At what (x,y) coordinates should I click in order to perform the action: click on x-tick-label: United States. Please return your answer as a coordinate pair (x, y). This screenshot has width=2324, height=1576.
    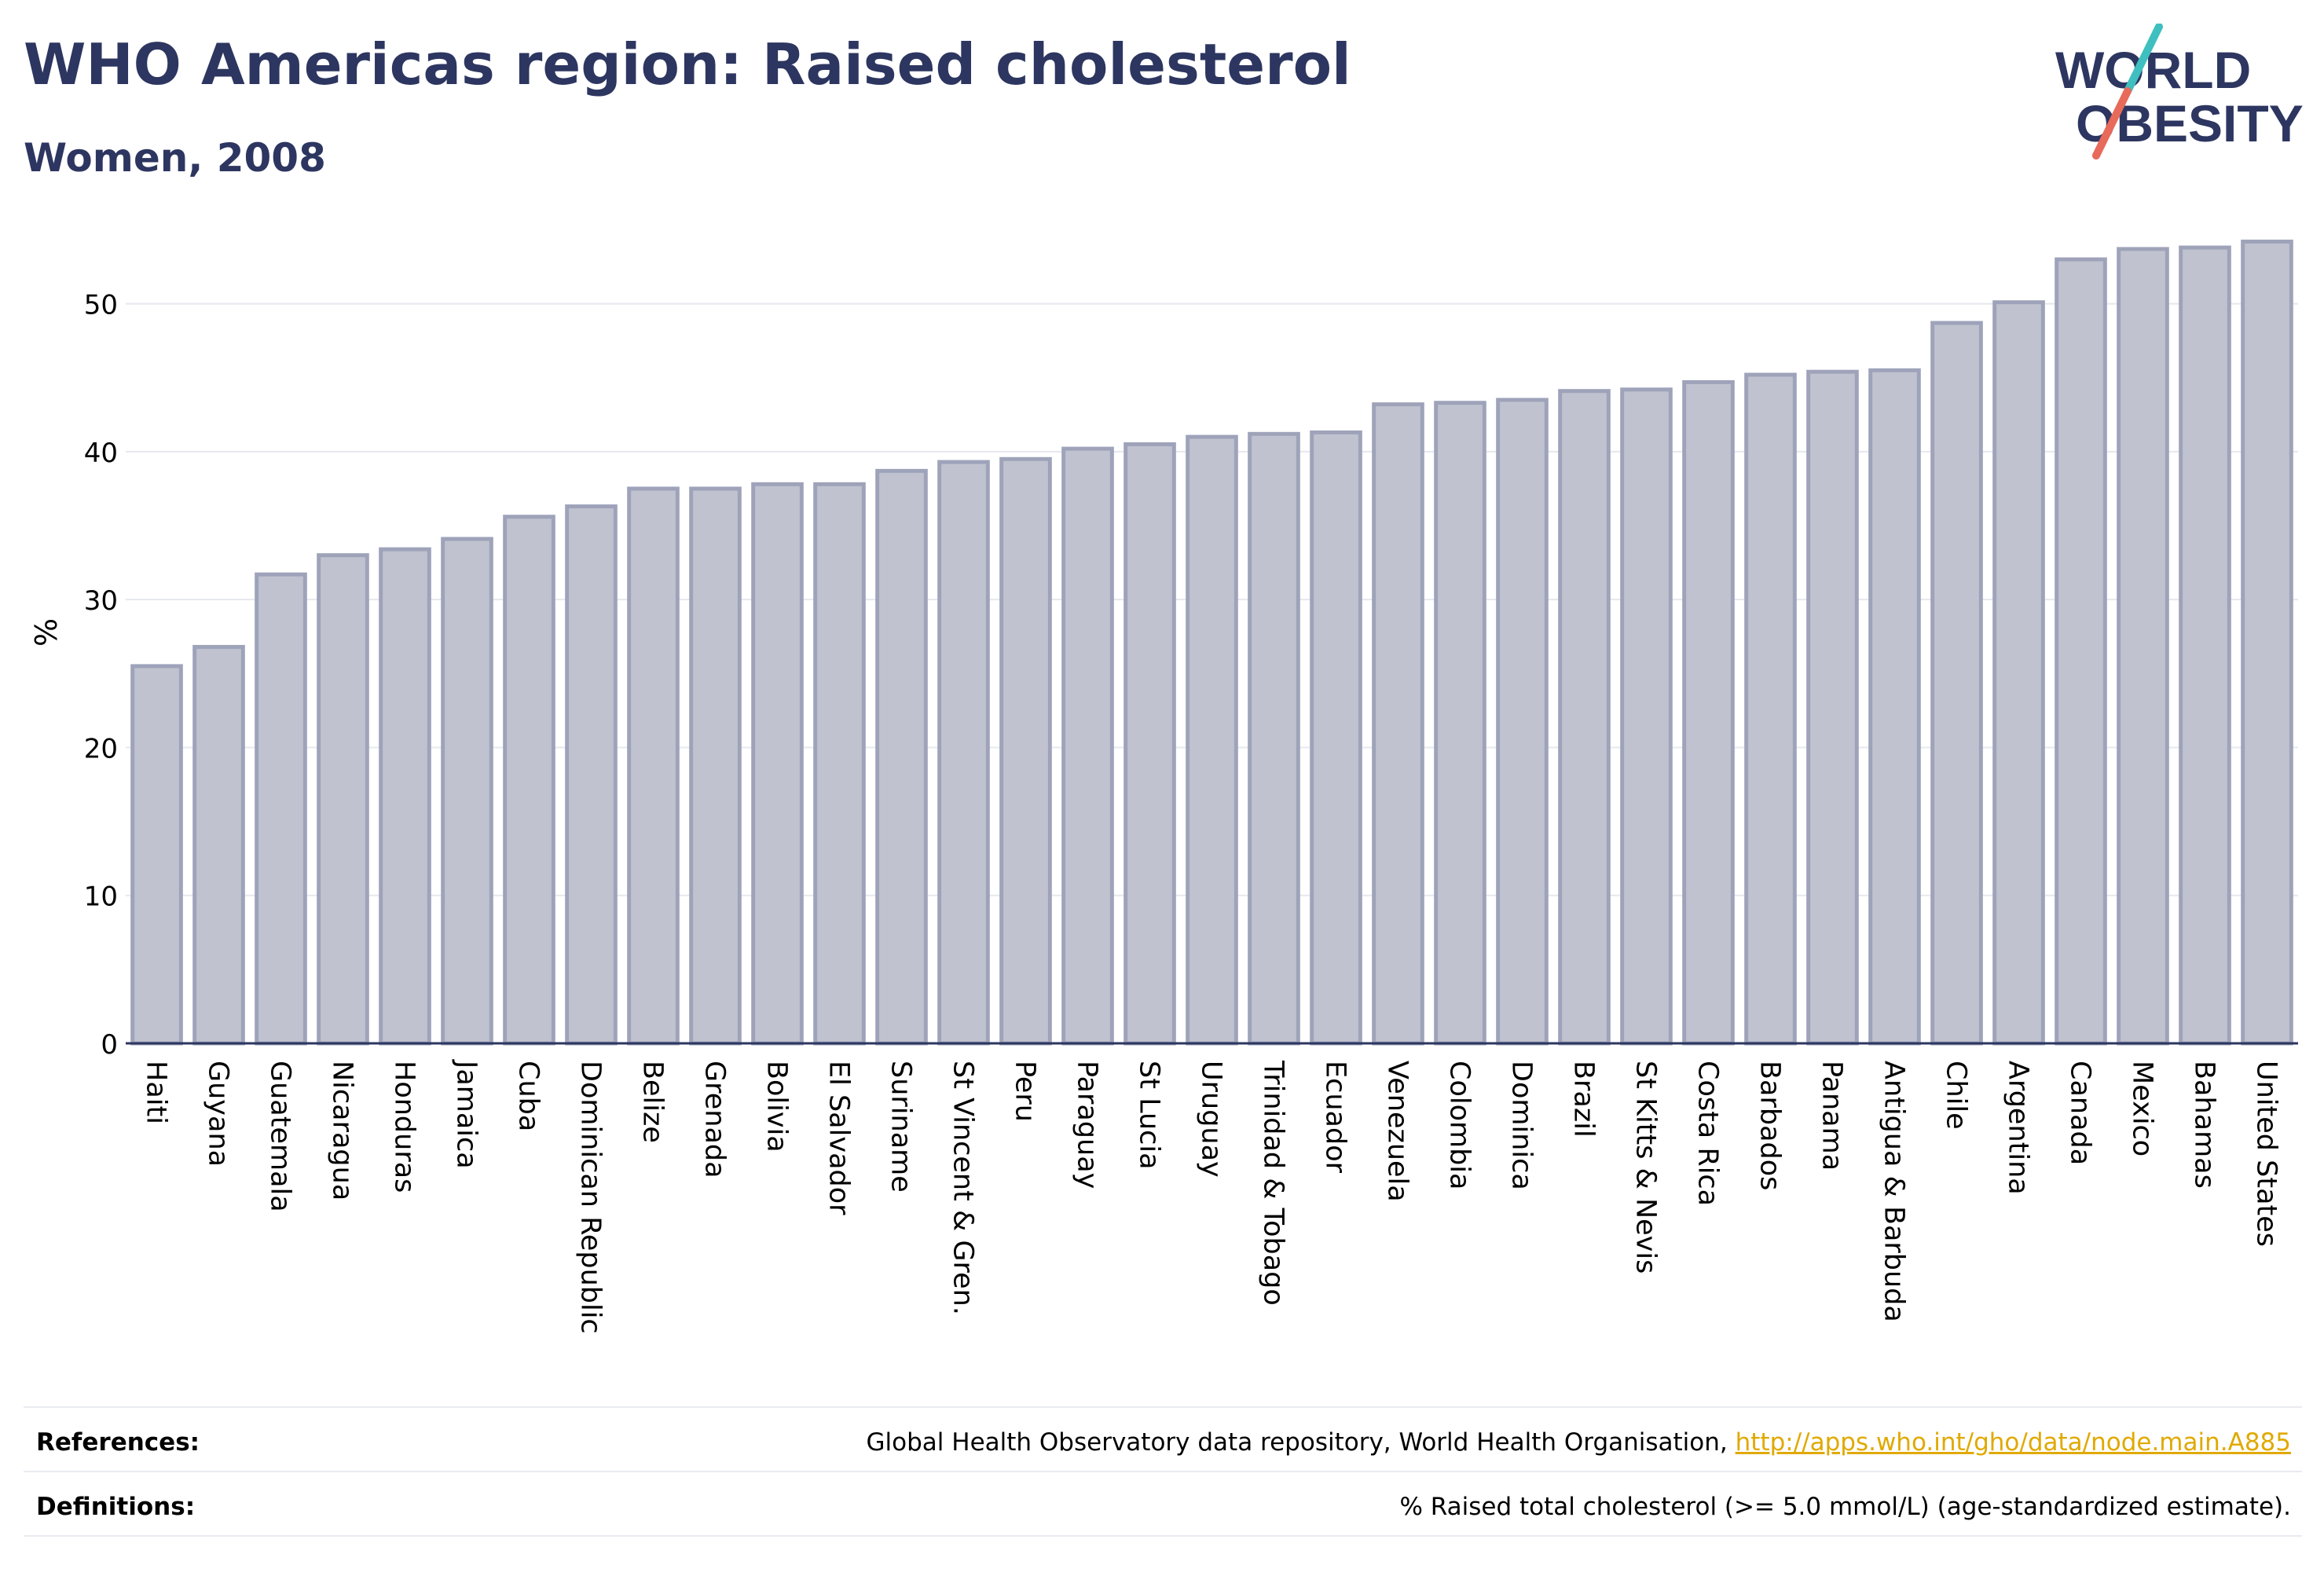
    Looking at the image, I should click on (2266, 1154).